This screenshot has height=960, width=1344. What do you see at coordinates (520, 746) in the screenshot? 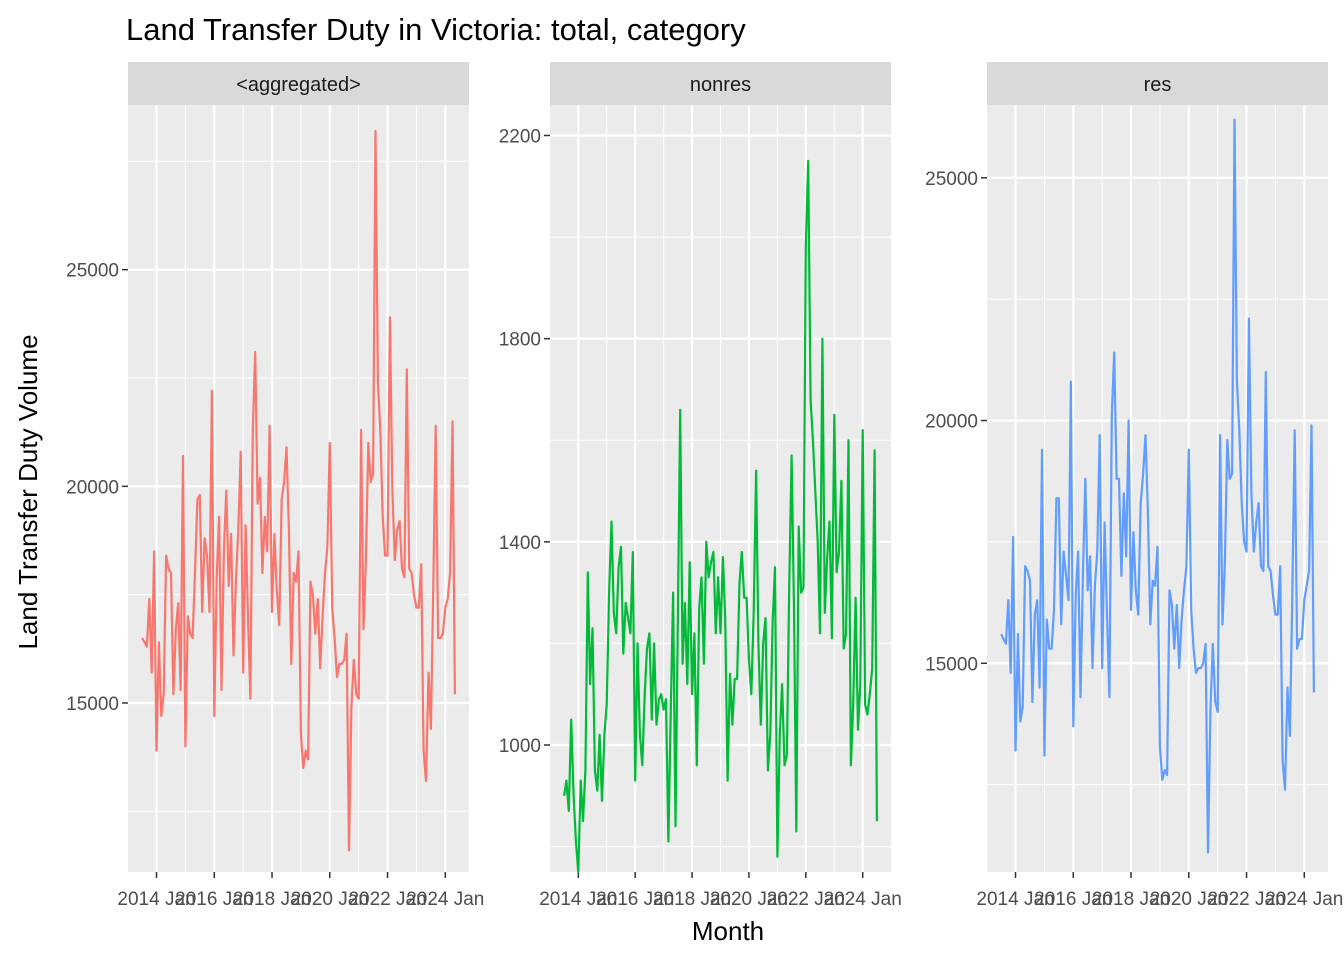
I see `y-tick-label: 1000` at bounding box center [520, 746].